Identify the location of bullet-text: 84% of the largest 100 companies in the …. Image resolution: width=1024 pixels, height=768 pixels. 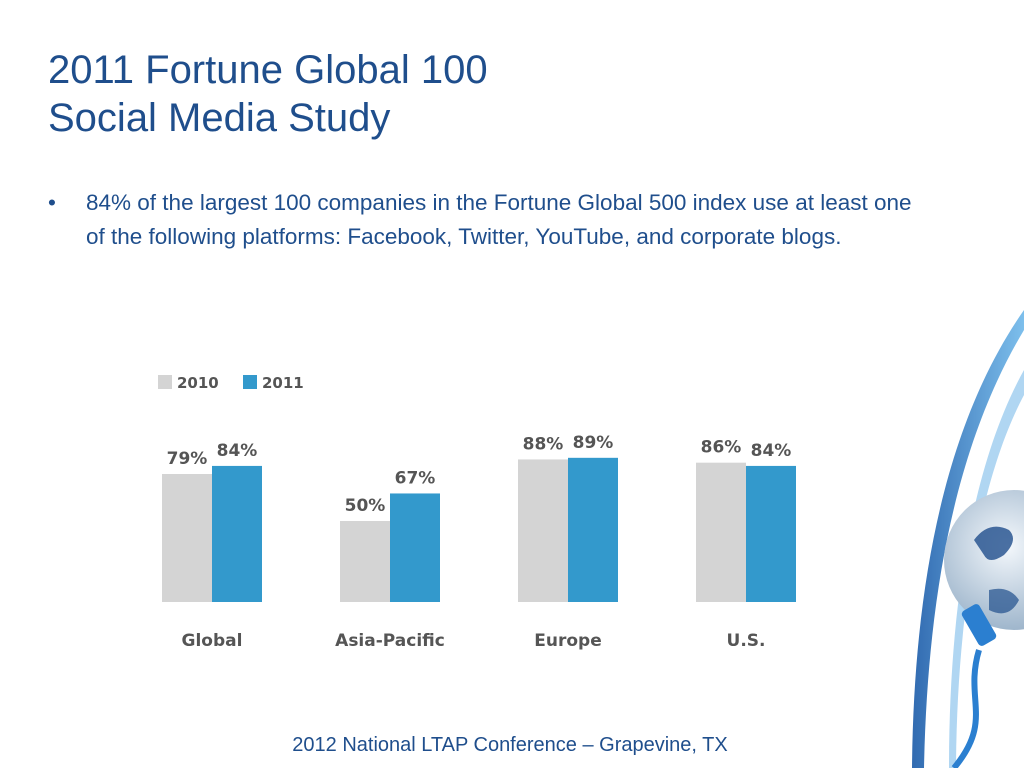
(499, 219).